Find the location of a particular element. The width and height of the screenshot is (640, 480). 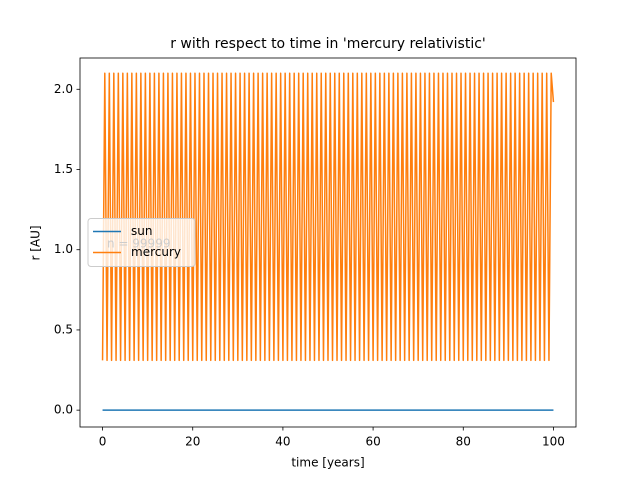

legend-label: sun is located at coordinates (141, 231).